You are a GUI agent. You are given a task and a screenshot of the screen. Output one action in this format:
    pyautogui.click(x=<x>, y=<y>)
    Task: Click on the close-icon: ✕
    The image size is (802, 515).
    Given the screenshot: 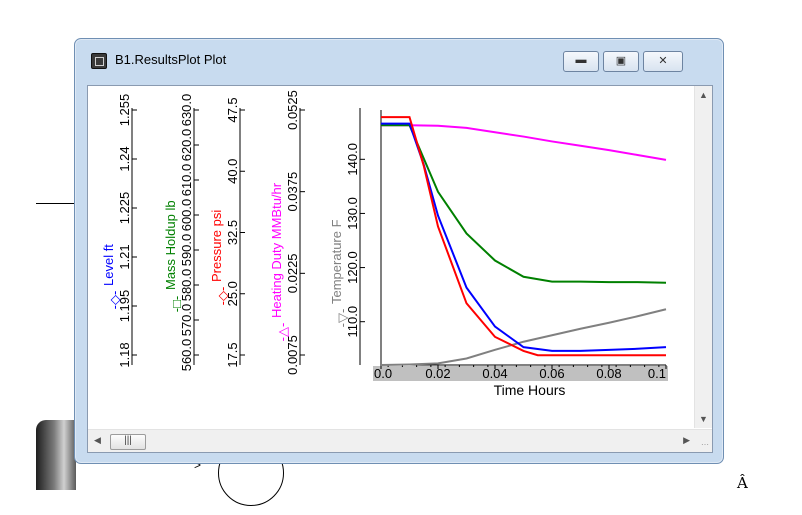 What is the action you would take?
    pyautogui.click(x=663, y=61)
    